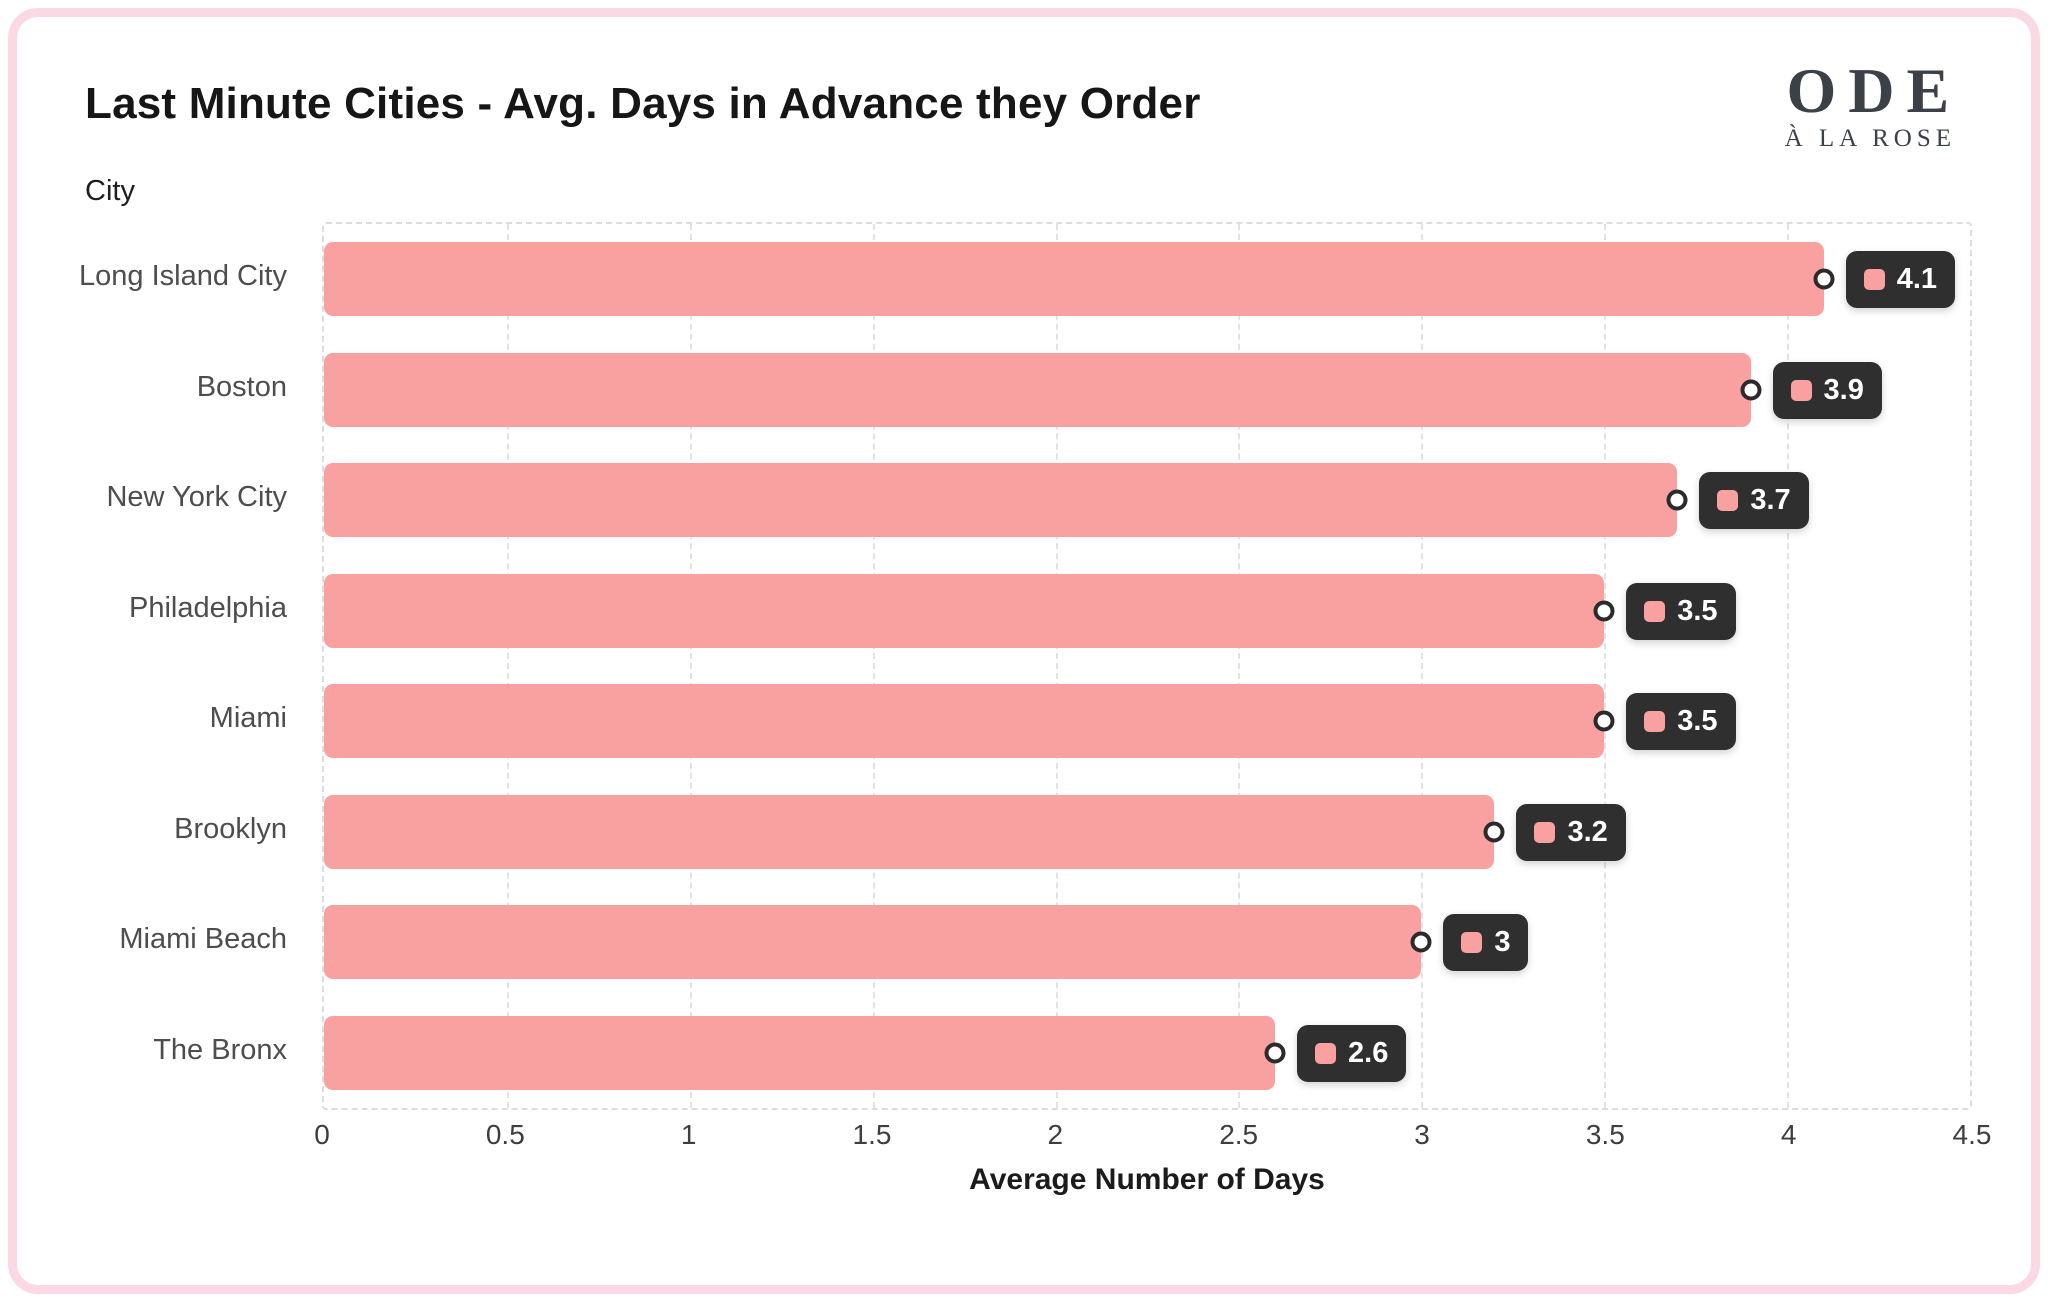  What do you see at coordinates (1605, 1134) in the screenshot?
I see `x-tick-label: 3.5` at bounding box center [1605, 1134].